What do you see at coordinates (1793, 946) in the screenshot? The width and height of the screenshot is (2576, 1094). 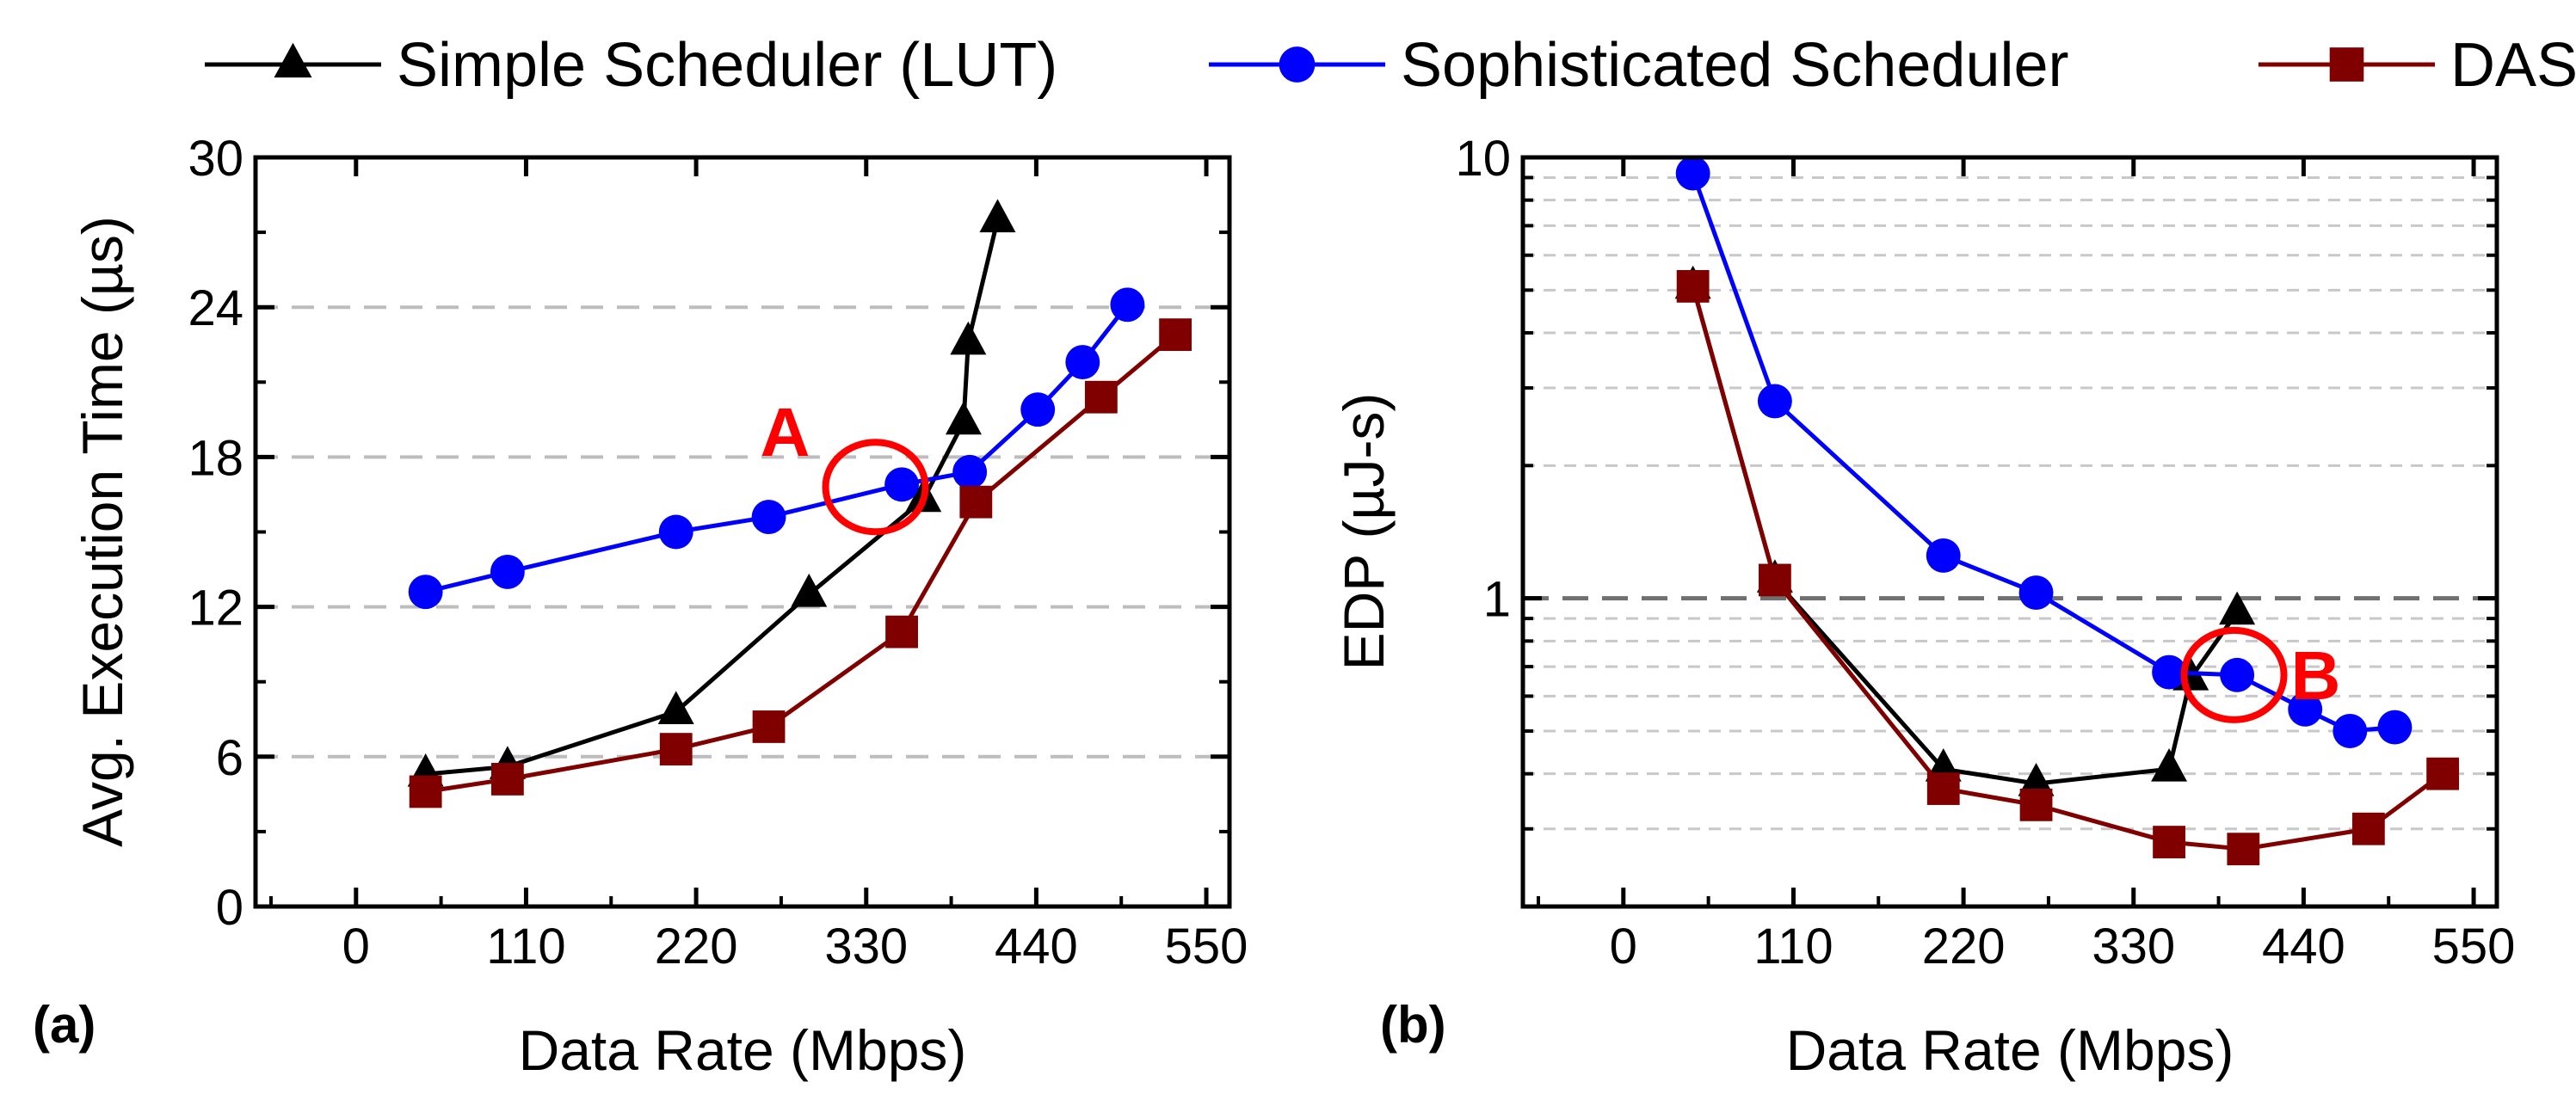 I see `x-tick-label-b-110: 110` at bounding box center [1793, 946].